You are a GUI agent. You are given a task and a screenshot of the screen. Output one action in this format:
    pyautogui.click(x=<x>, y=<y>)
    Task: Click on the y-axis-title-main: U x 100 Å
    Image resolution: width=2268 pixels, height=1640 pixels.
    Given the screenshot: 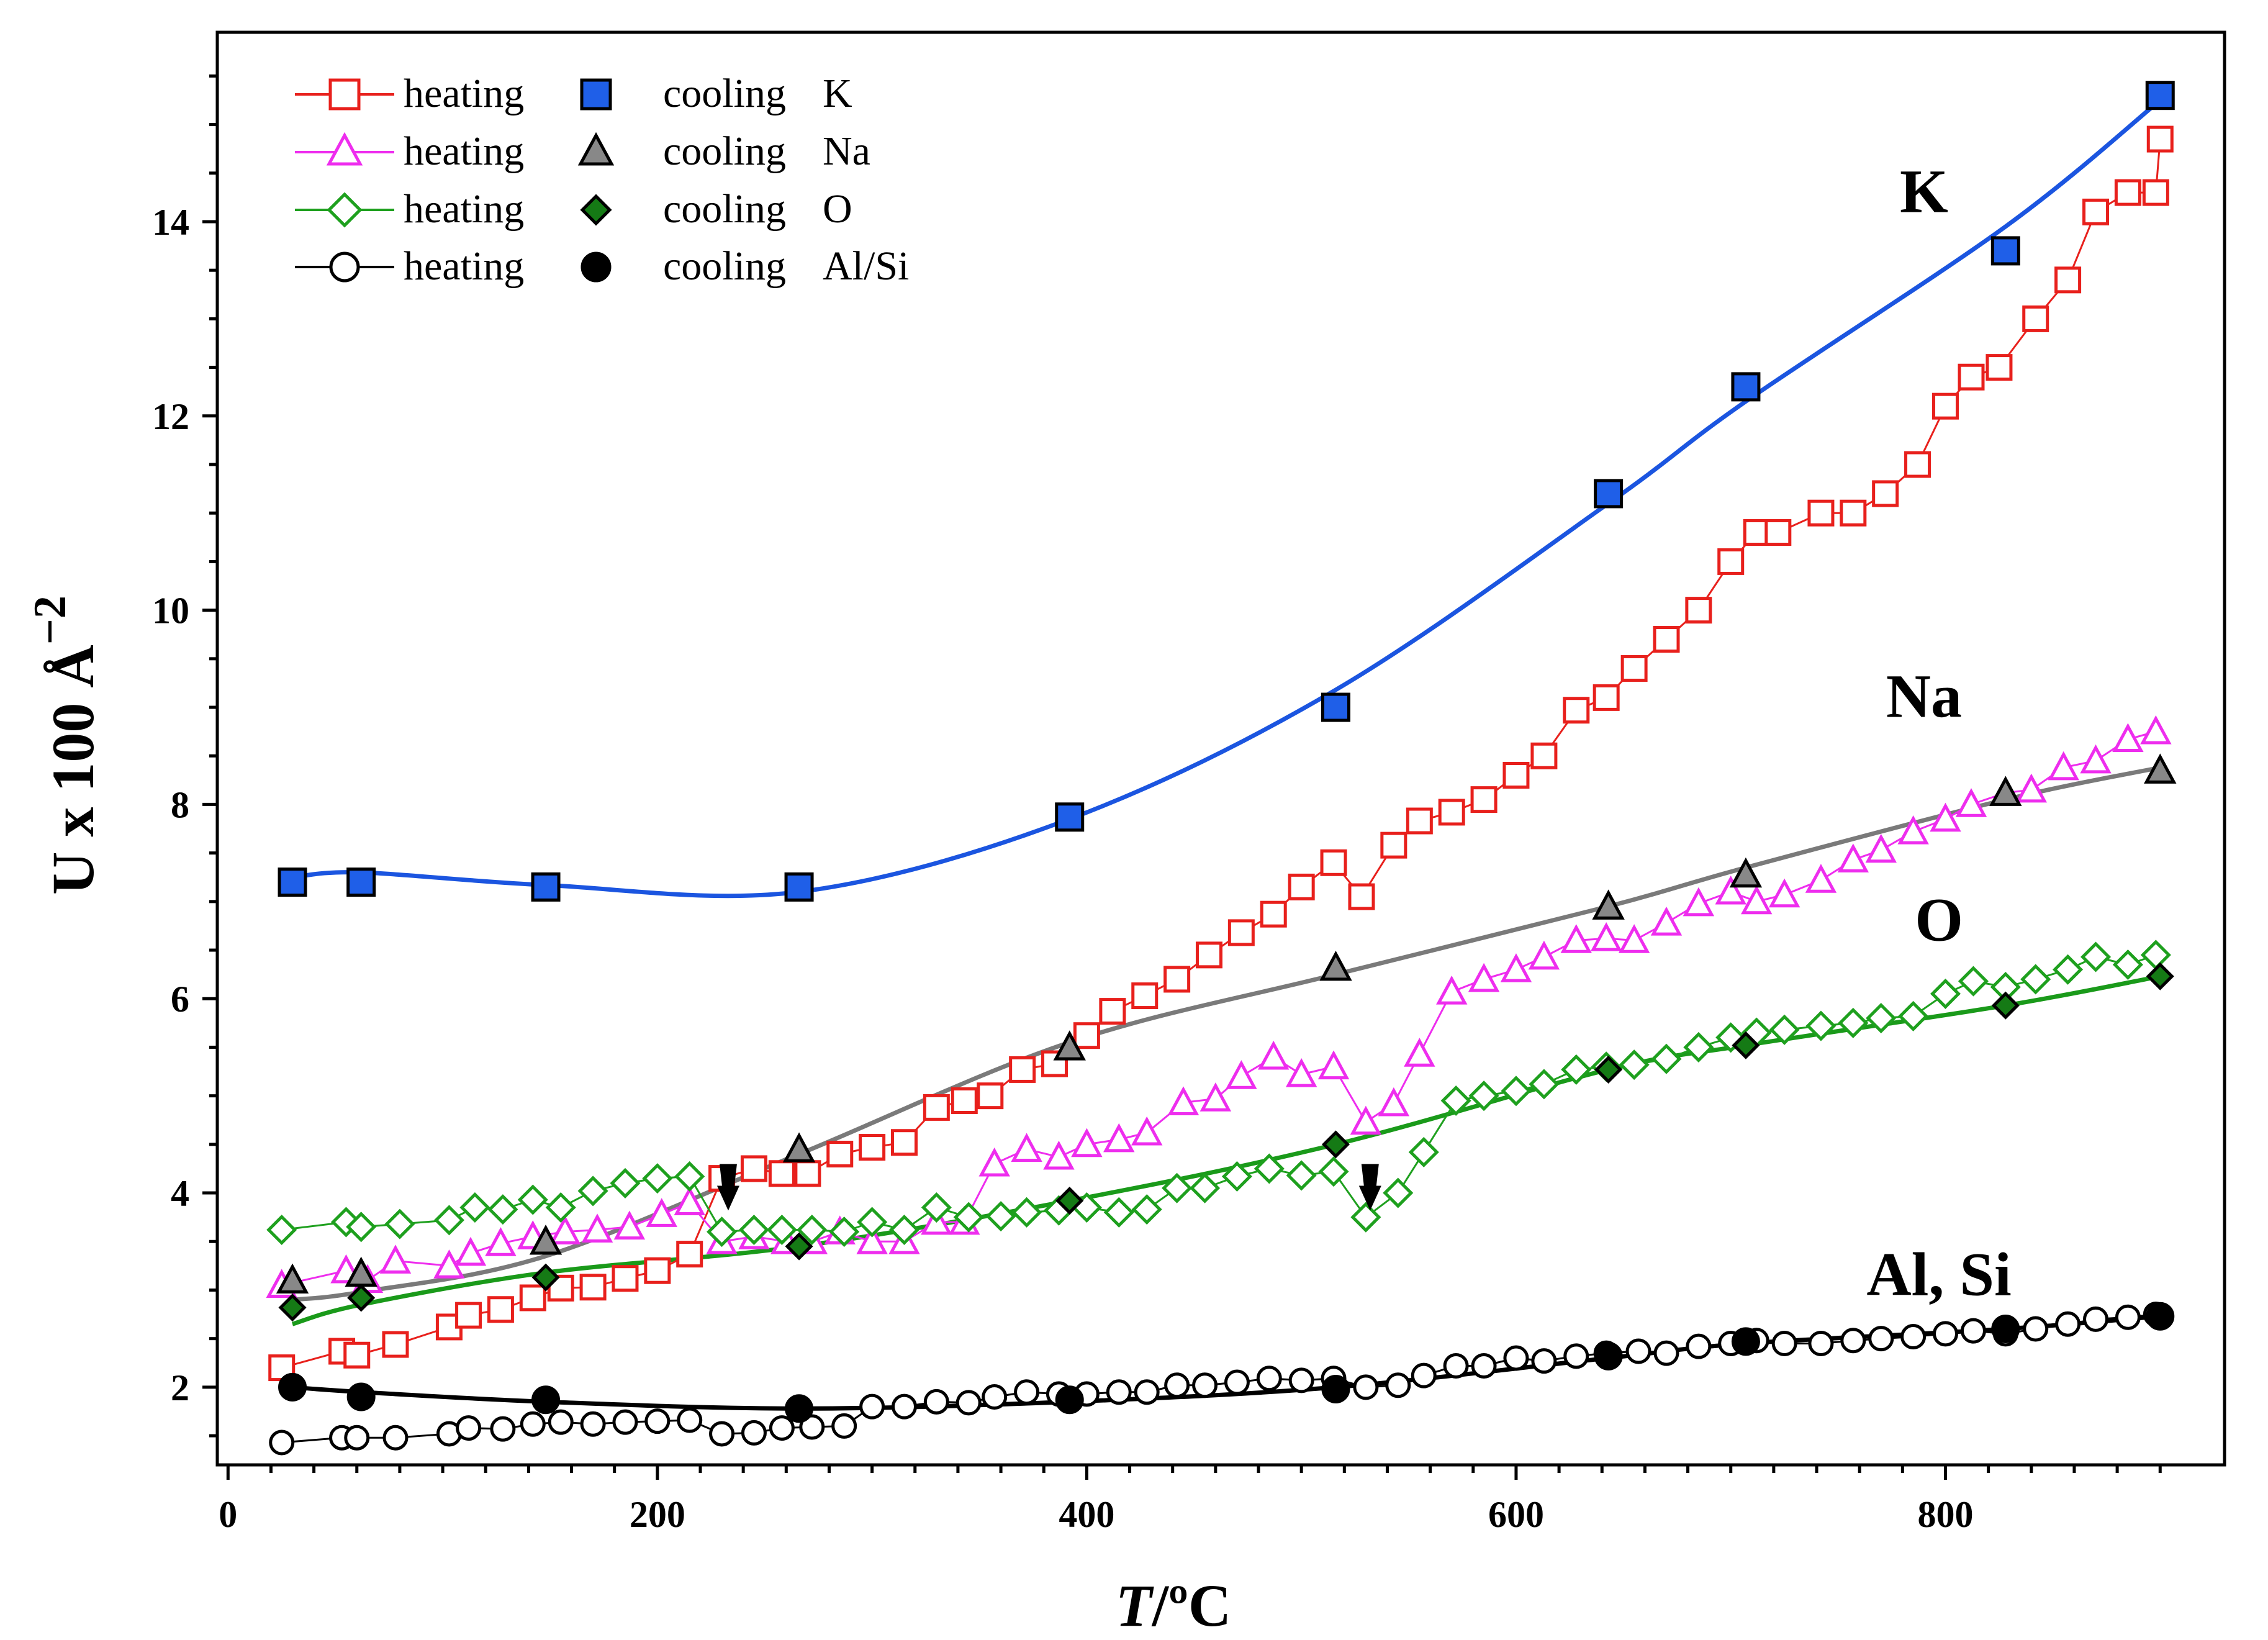 What is the action you would take?
    pyautogui.click(x=73, y=770)
    